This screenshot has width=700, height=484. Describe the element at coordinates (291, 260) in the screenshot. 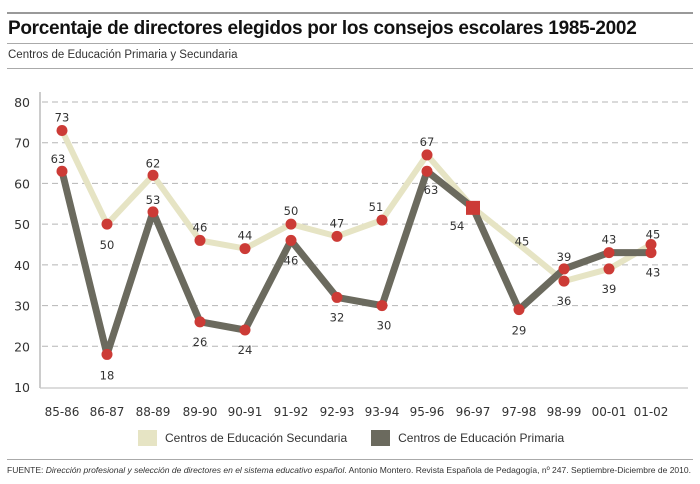

I see `data-label-primaria: 46` at that location.